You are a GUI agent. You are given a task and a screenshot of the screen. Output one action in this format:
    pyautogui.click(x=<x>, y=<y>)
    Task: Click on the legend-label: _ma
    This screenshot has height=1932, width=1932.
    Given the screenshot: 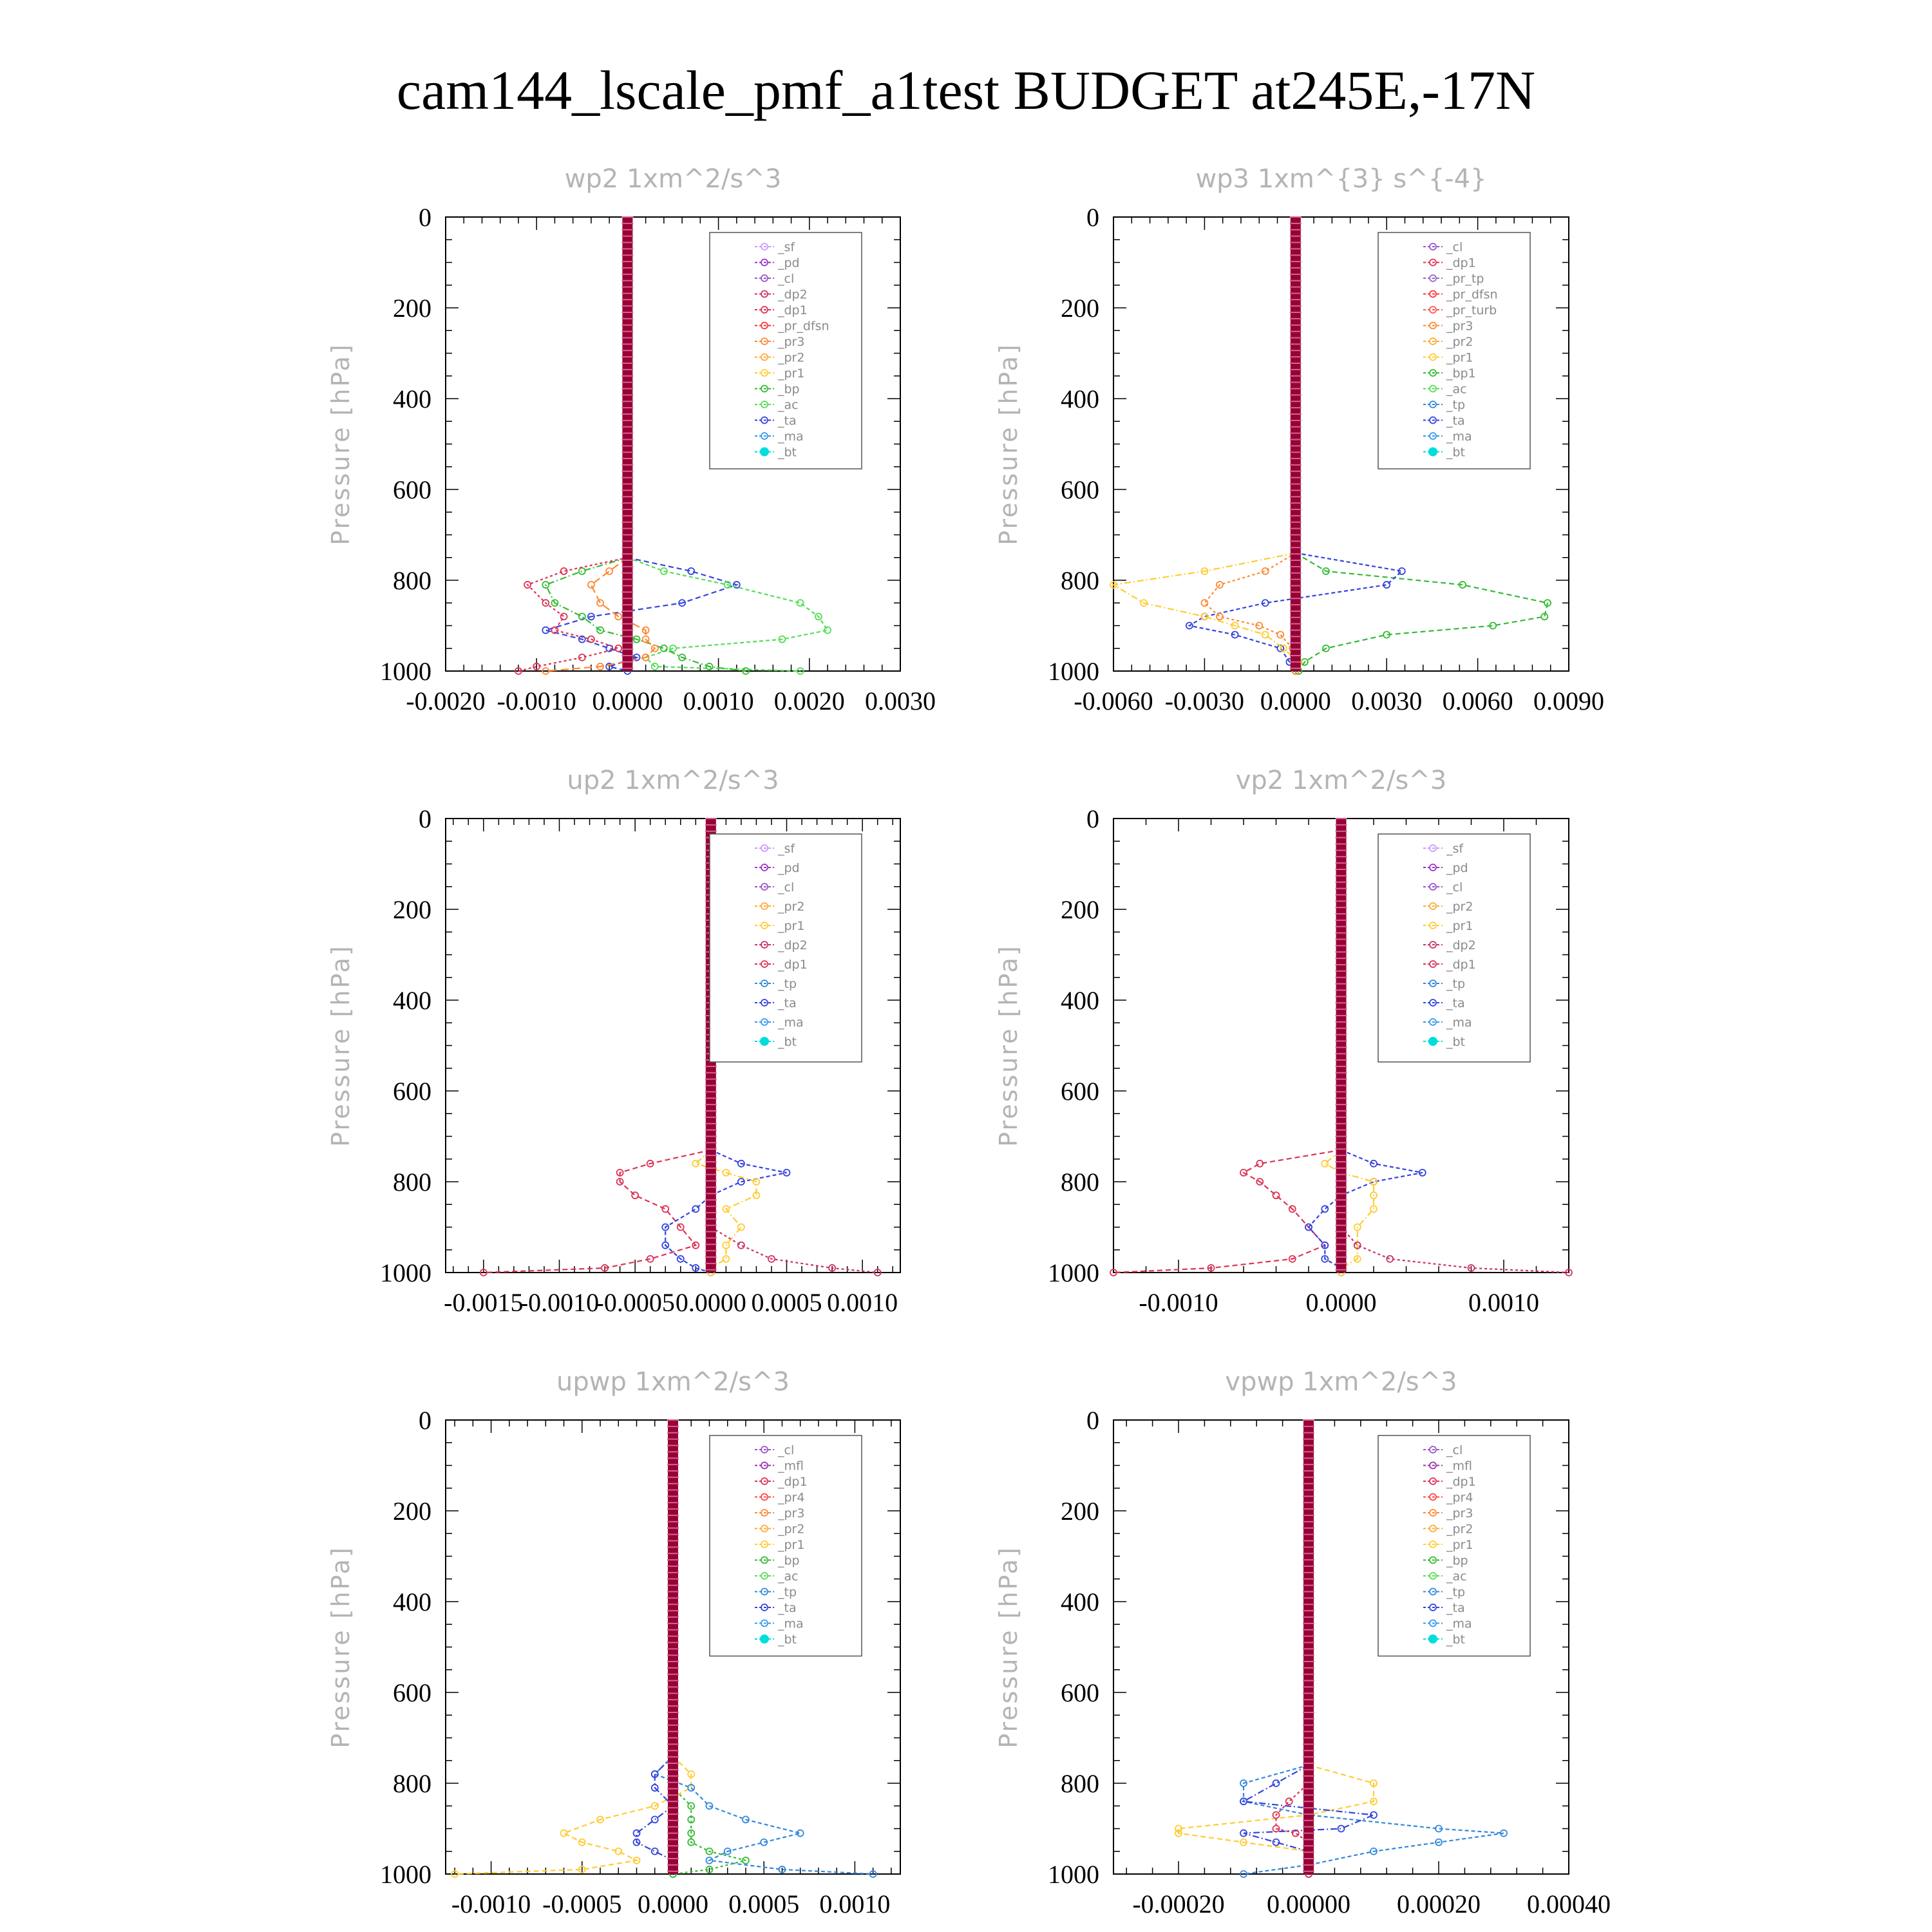 What is the action you would take?
    pyautogui.click(x=790, y=1624)
    